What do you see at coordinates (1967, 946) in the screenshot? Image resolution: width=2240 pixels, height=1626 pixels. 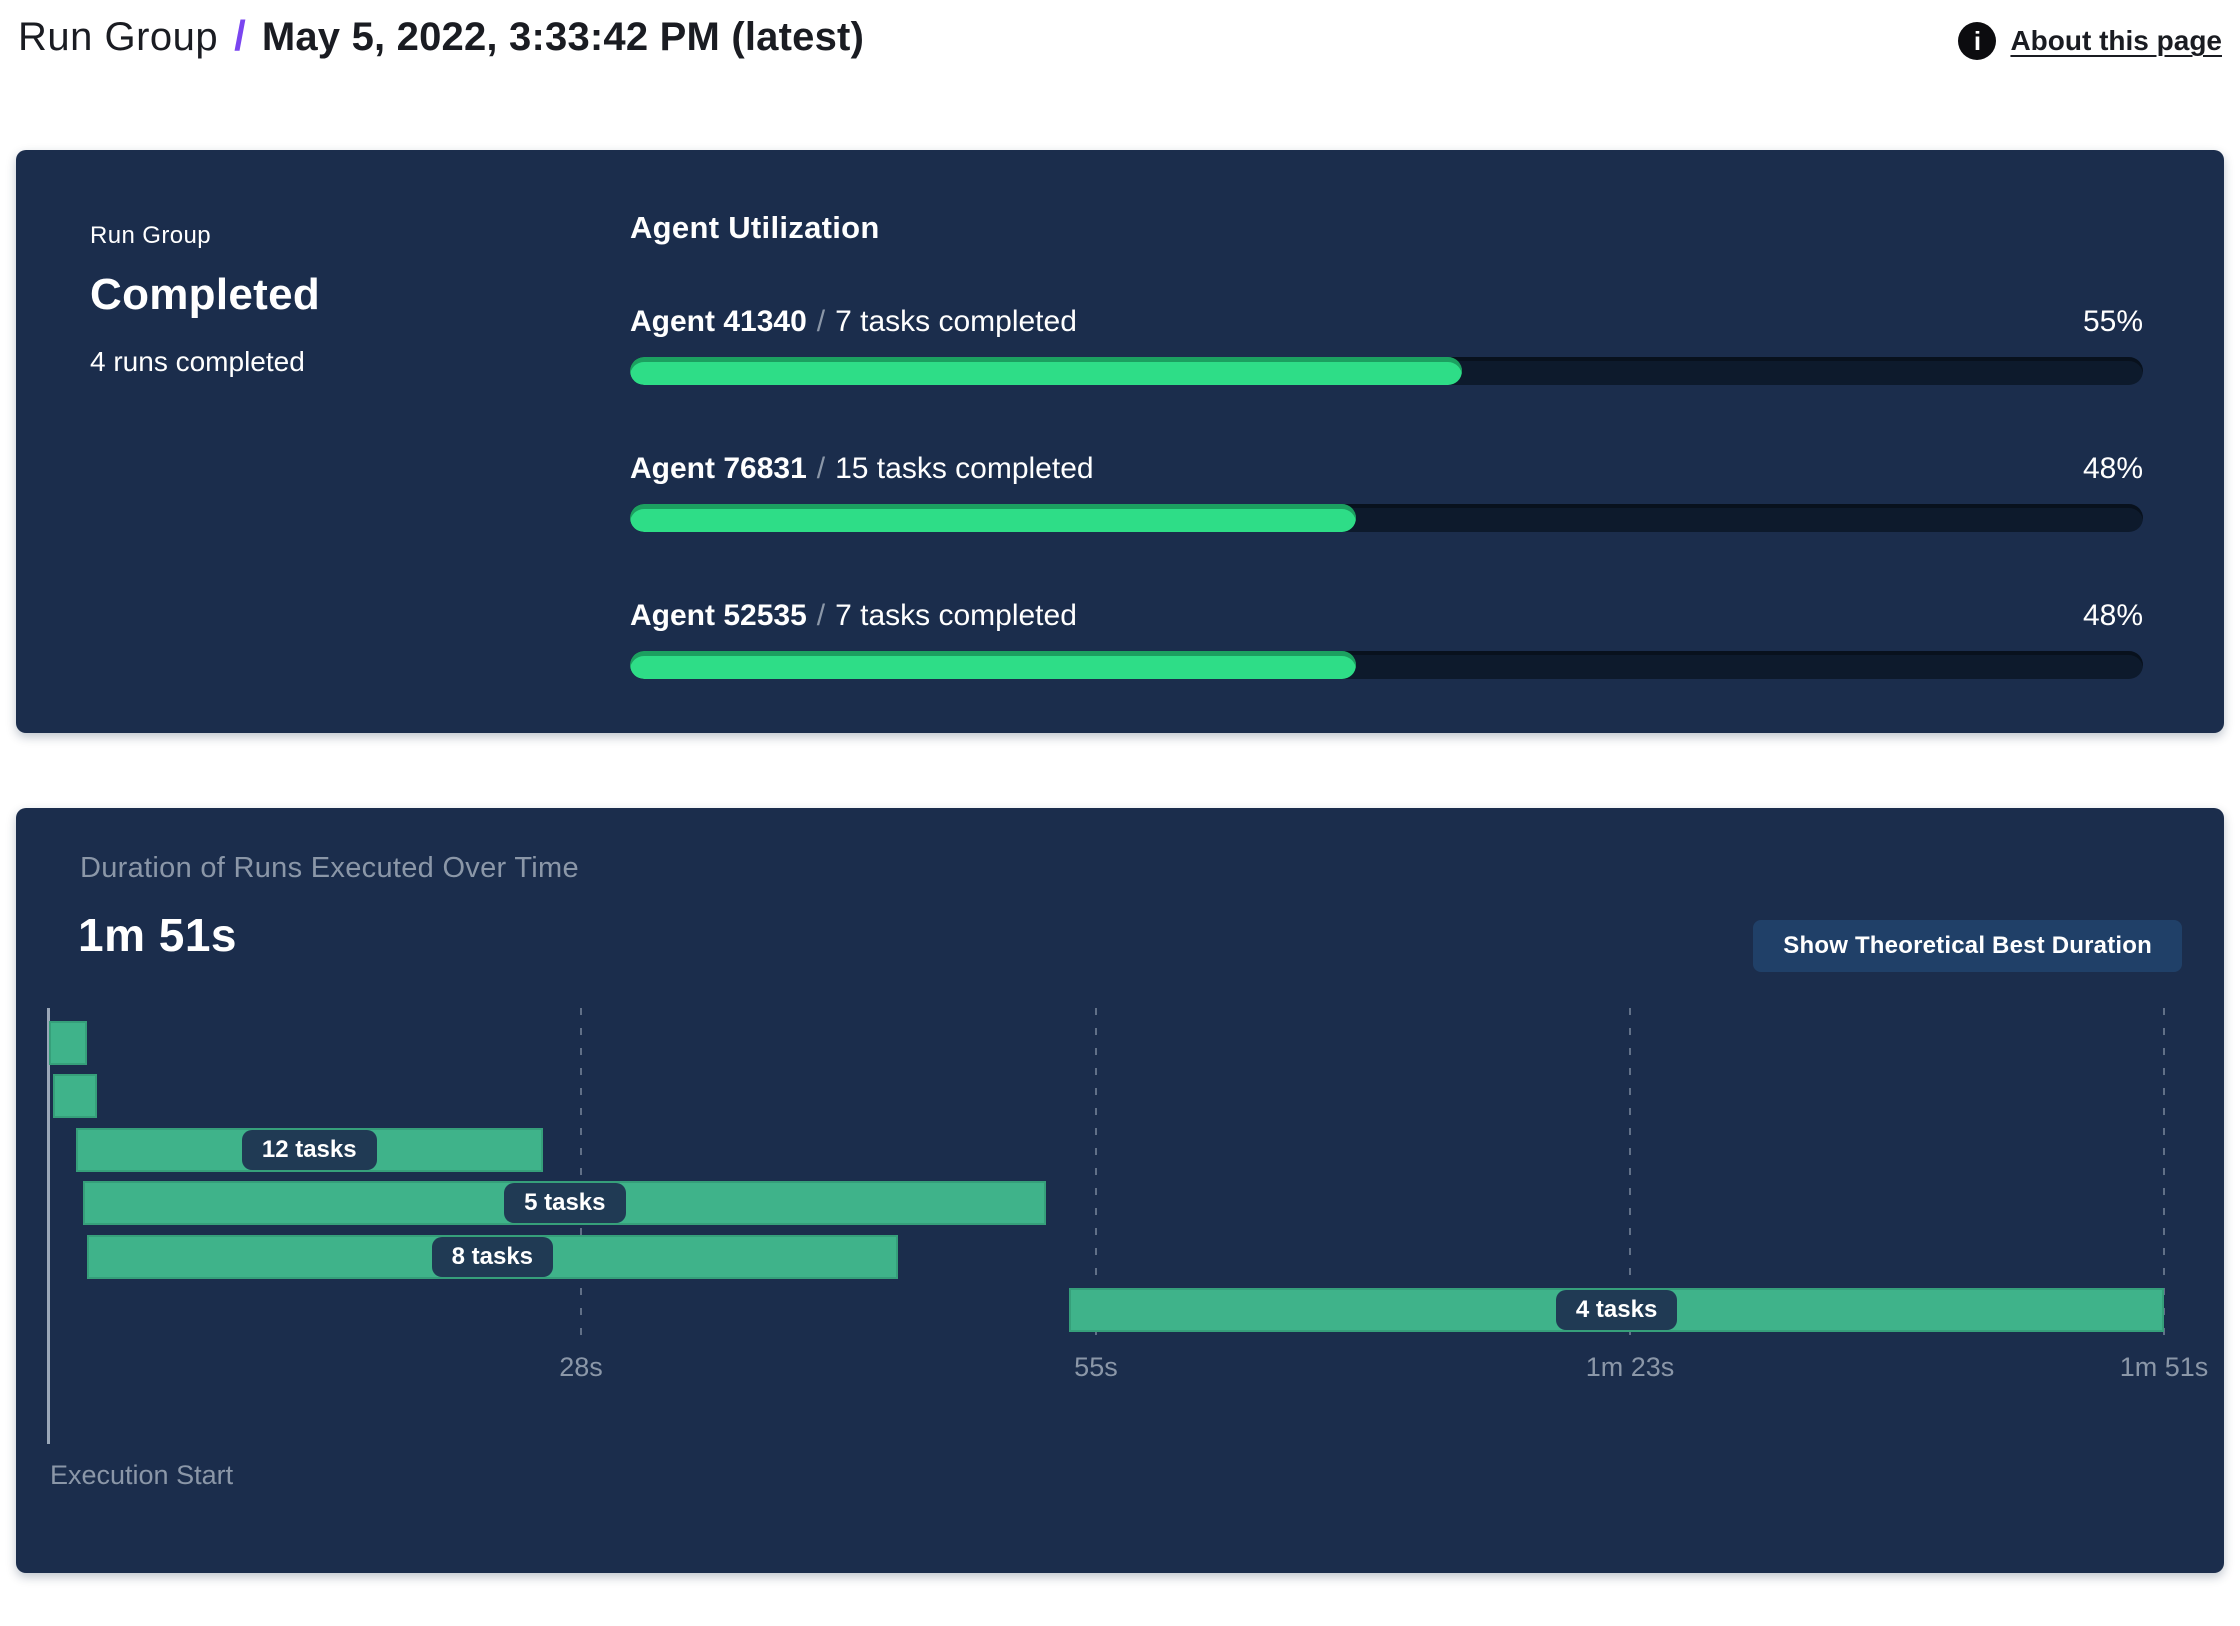 I see `show-theoretical-best-duration-button: Show Theoretical Best Duration` at bounding box center [1967, 946].